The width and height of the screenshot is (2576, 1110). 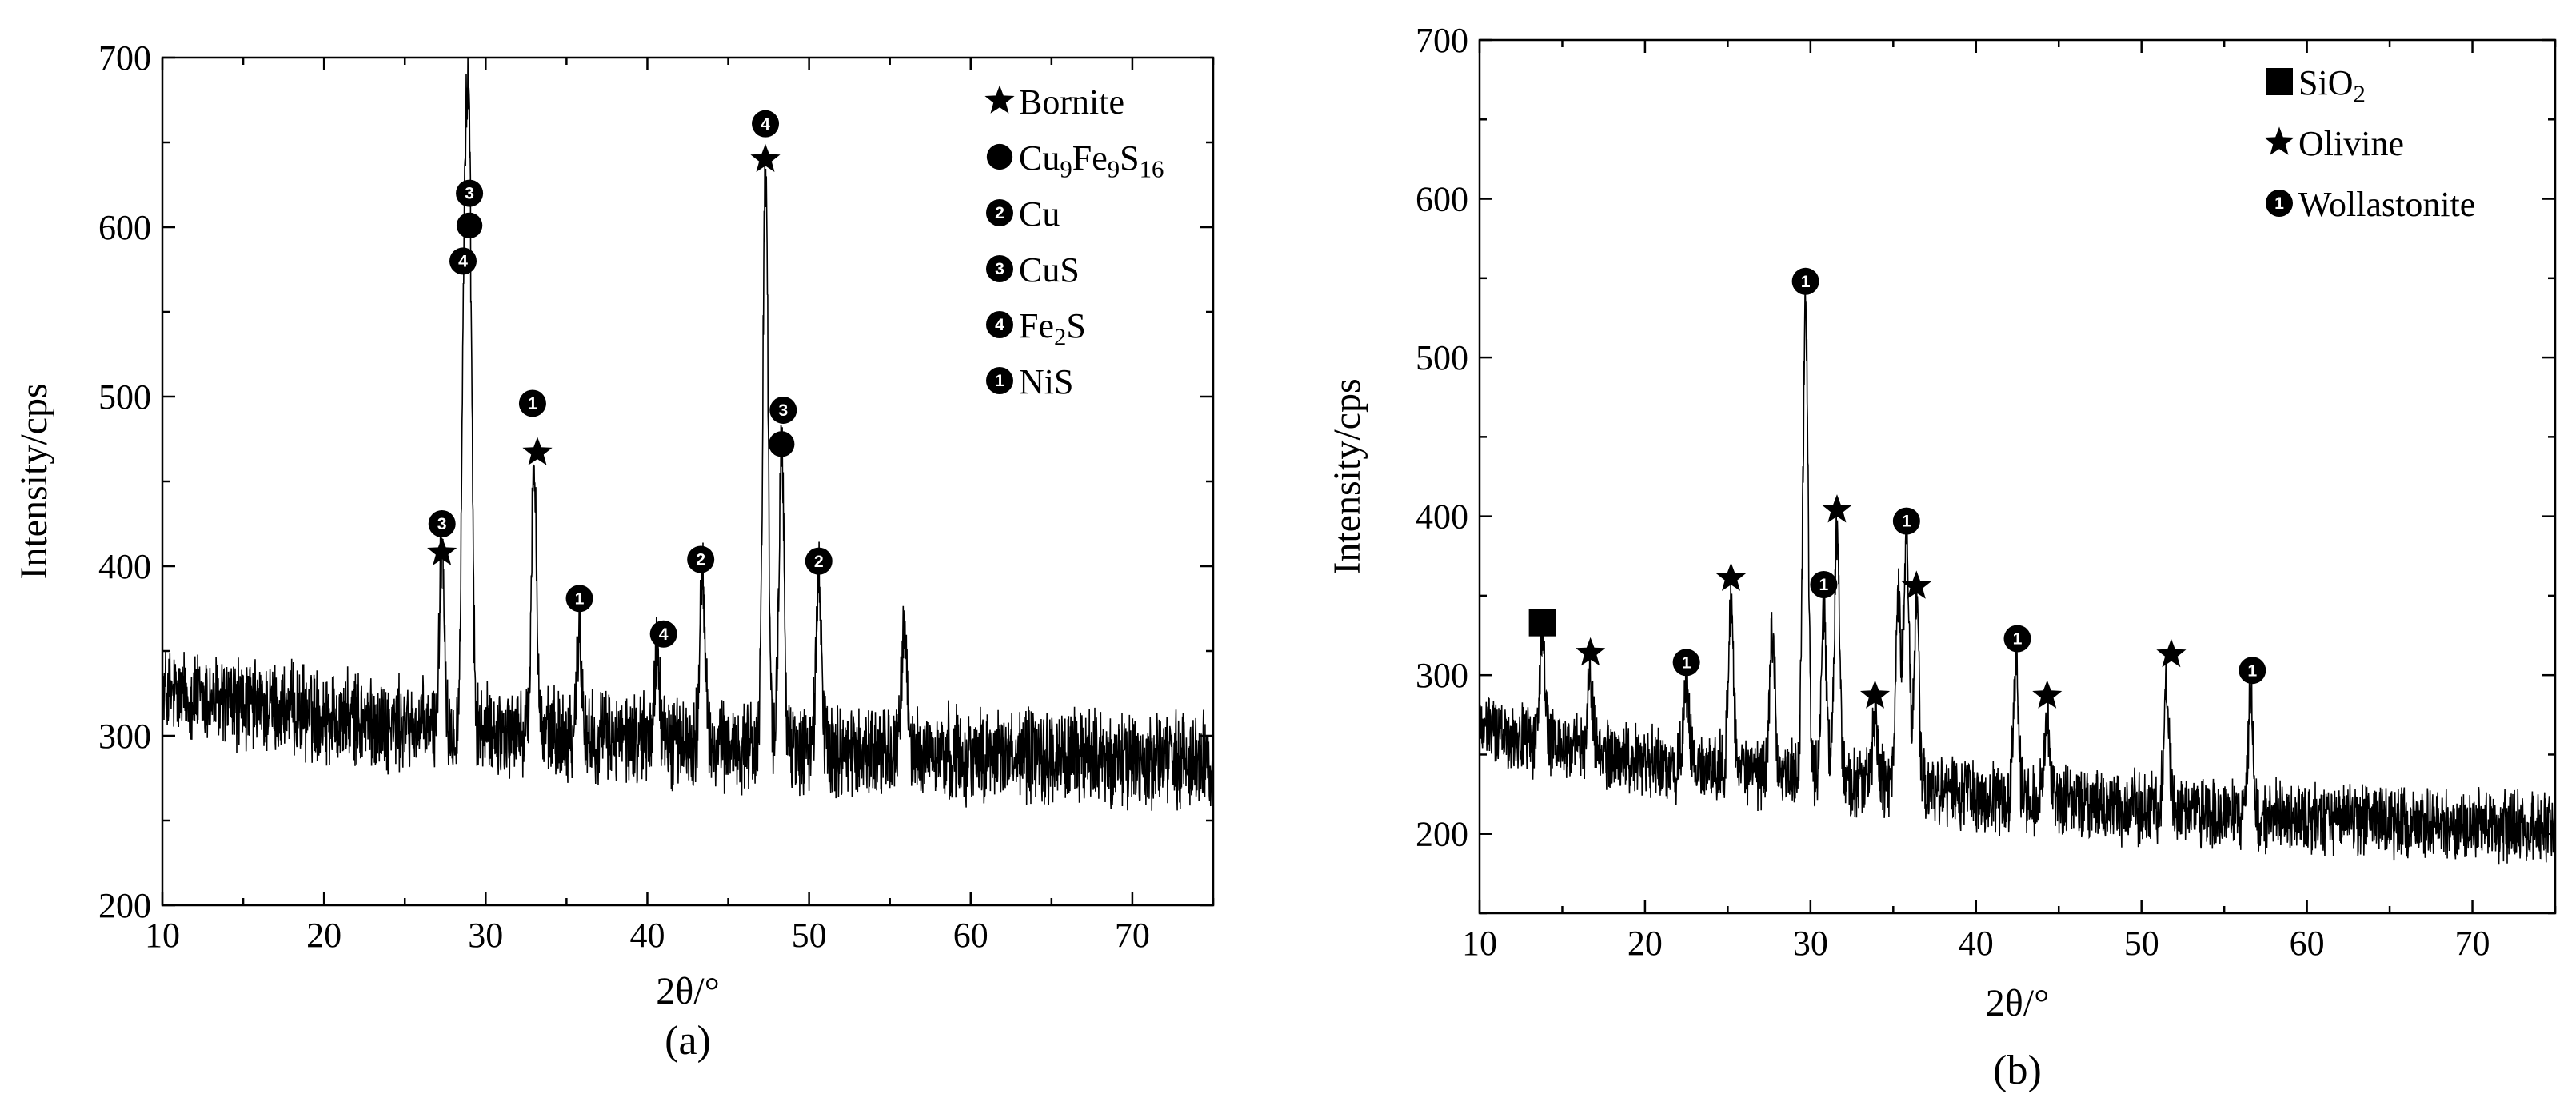 I want to click on y-tick-label: 200, so click(x=124, y=906).